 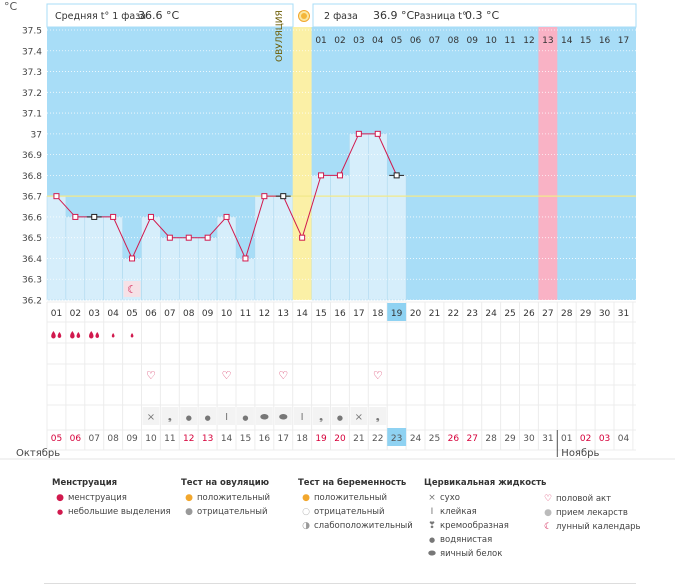 I want to click on sun-positive-icon: ●, so click(x=189, y=498).